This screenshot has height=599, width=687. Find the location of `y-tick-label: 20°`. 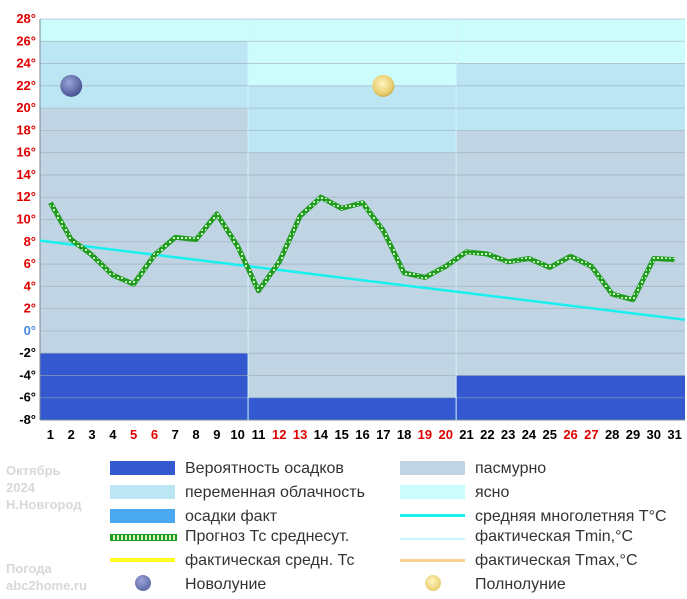

y-tick-label: 20° is located at coordinates (26, 107).